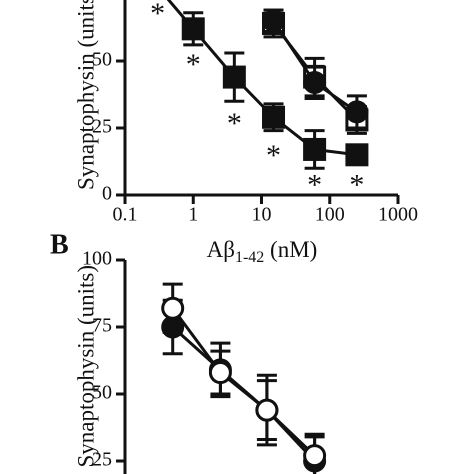  What do you see at coordinates (398, 215) in the screenshot?
I see `x-tick-label: 1000` at bounding box center [398, 215].